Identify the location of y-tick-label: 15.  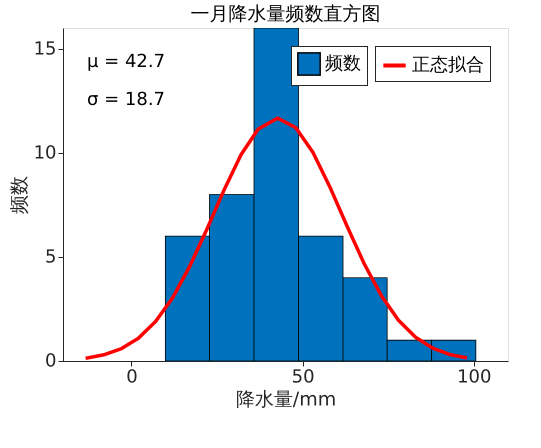
(45, 49).